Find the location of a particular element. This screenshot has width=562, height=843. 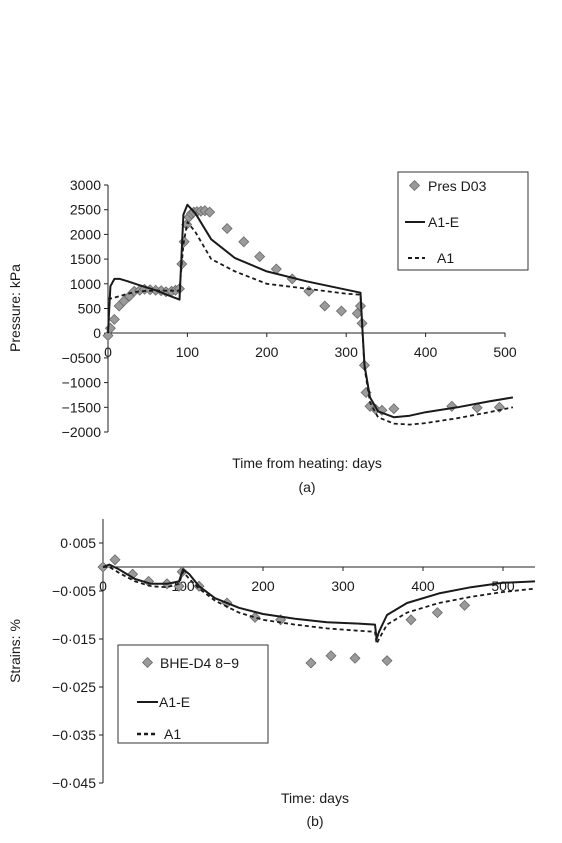

legend-label-pres: Pres D03 is located at coordinates (457, 186).